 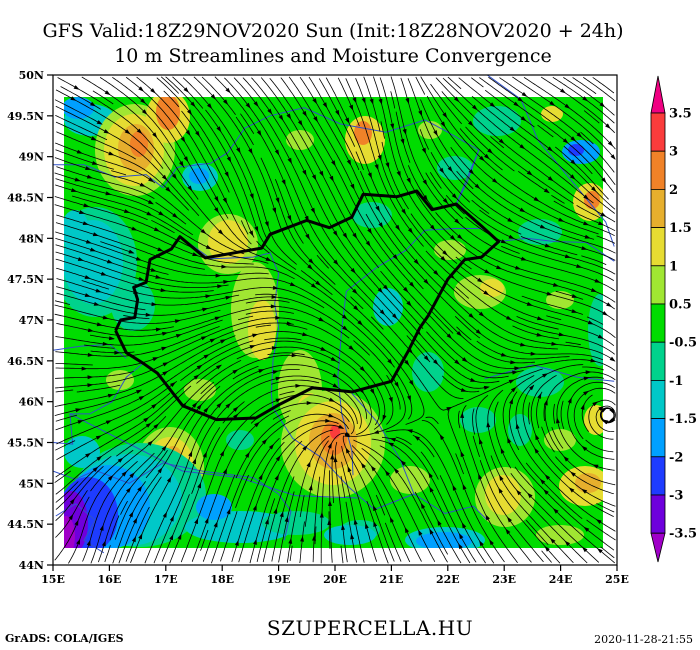 I want to click on colorbar-label: 1, so click(x=673, y=266).